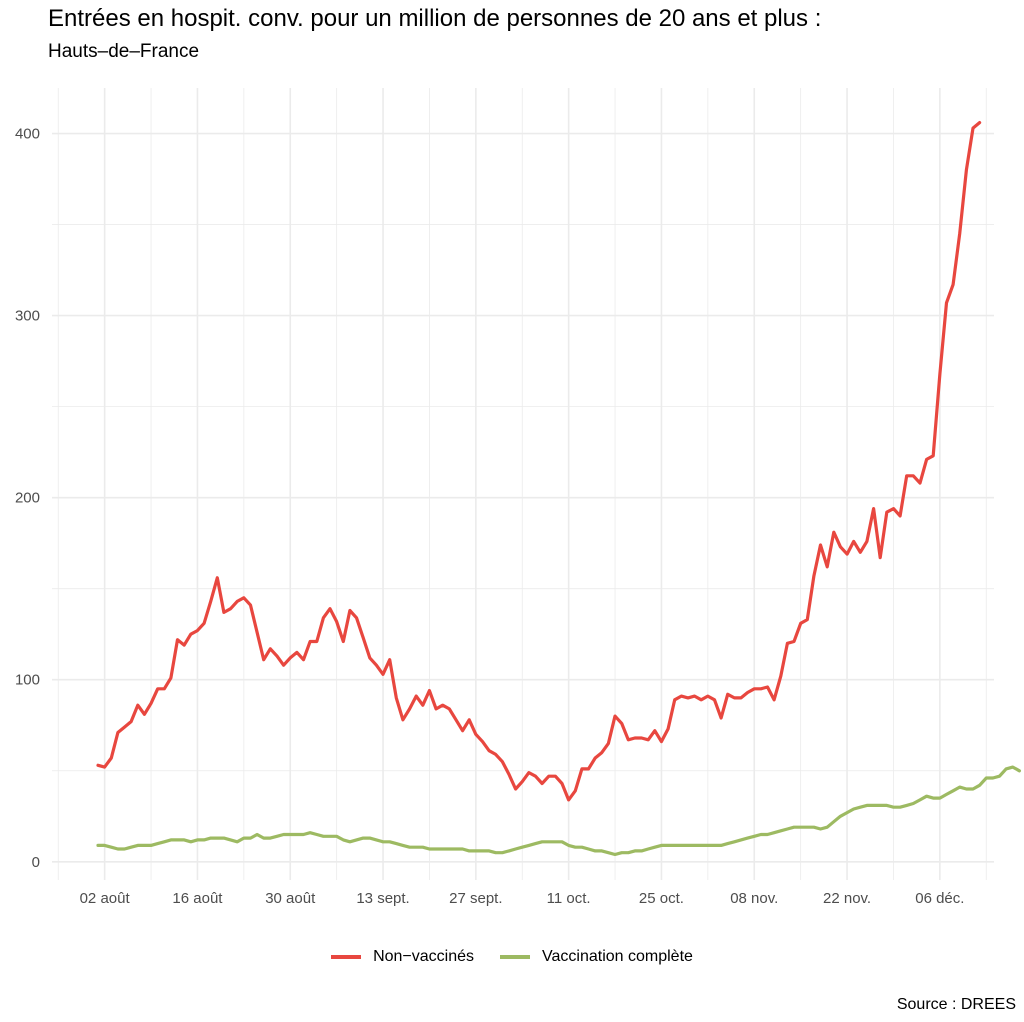 Image resolution: width=1024 pixels, height=1022 pixels. Describe the element at coordinates (569, 898) in the screenshot. I see `x-tick-label: 11 oct.` at that location.